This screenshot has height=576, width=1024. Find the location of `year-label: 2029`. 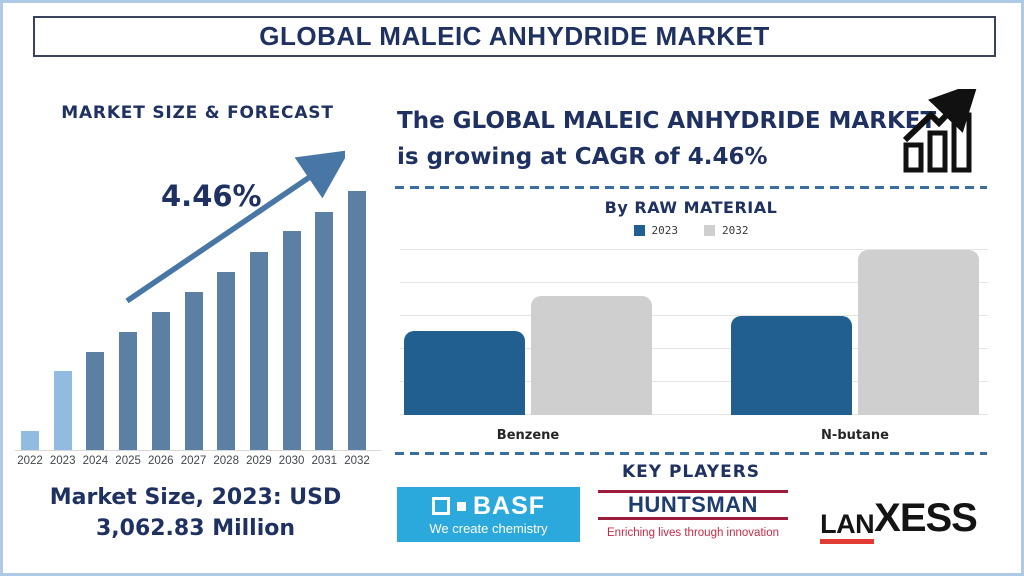

year-label: 2029 is located at coordinates (259, 461).